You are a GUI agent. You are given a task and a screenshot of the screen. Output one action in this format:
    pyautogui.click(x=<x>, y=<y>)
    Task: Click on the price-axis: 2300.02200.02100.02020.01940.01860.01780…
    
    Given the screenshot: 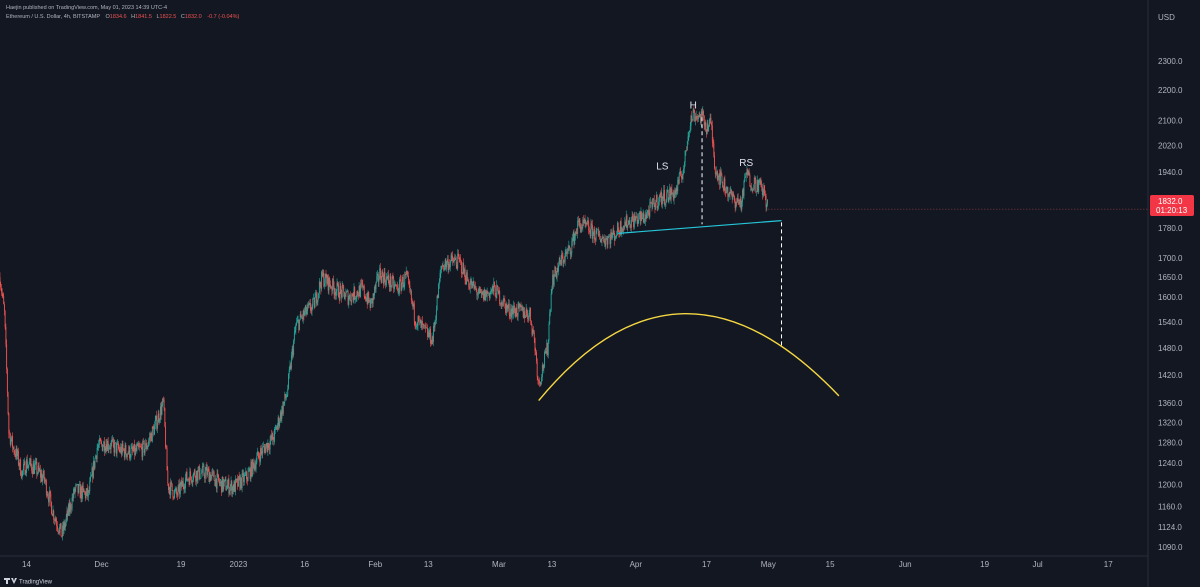 What is the action you would take?
    pyautogui.click(x=1170, y=304)
    